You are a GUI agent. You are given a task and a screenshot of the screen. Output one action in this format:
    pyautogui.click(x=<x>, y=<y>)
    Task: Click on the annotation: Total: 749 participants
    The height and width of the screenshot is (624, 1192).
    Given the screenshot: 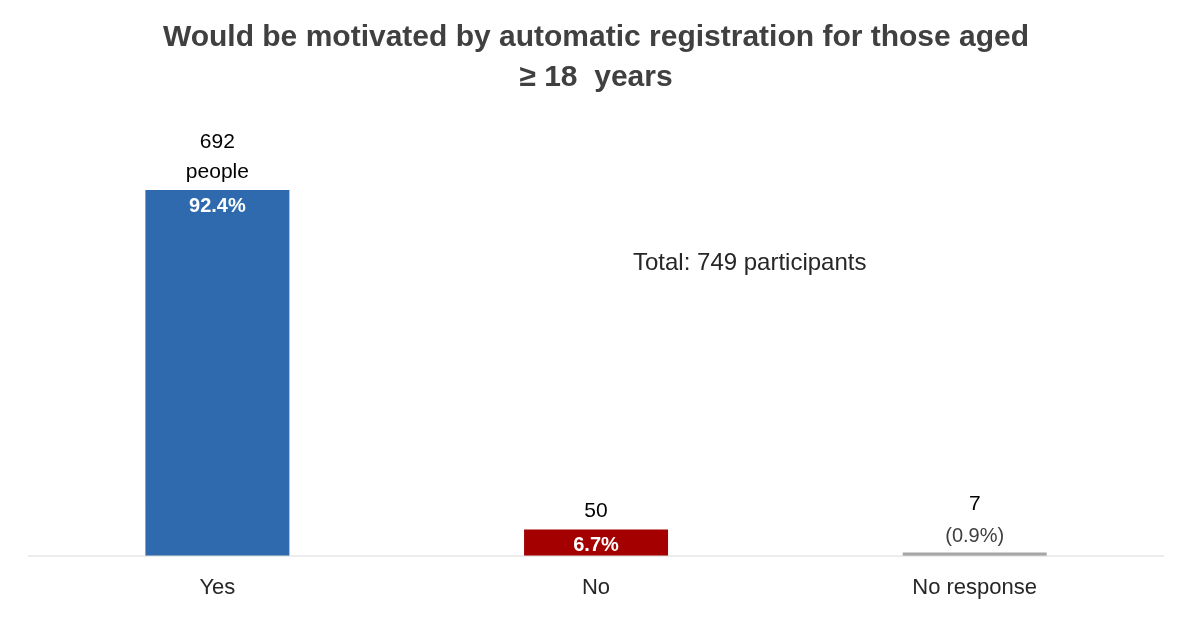 What is the action you would take?
    pyautogui.click(x=750, y=262)
    